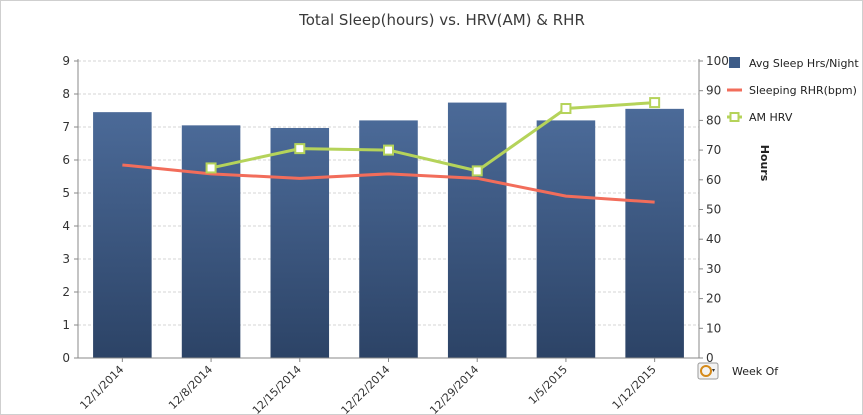 This screenshot has height=415, width=863. Describe the element at coordinates (764, 163) in the screenshot. I see `right-axis-title: Hours` at that location.